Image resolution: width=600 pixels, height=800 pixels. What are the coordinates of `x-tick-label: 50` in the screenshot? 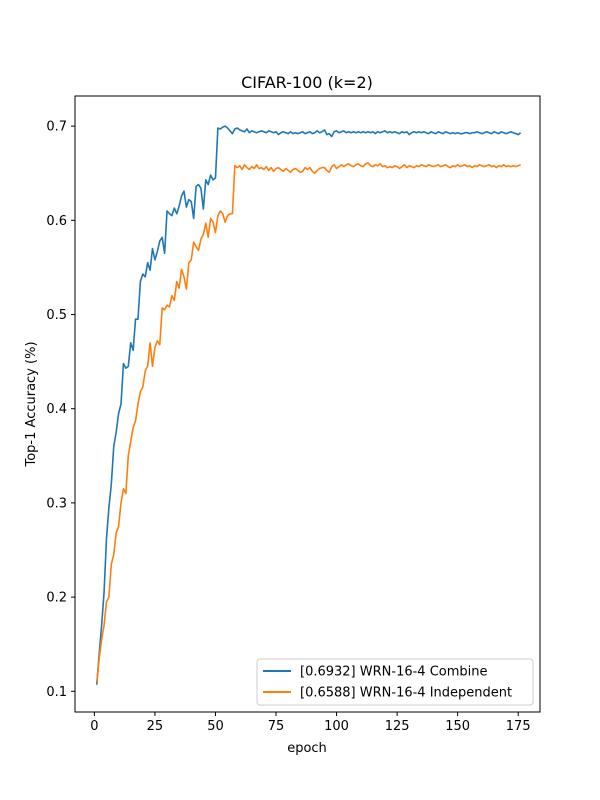 It's located at (215, 726).